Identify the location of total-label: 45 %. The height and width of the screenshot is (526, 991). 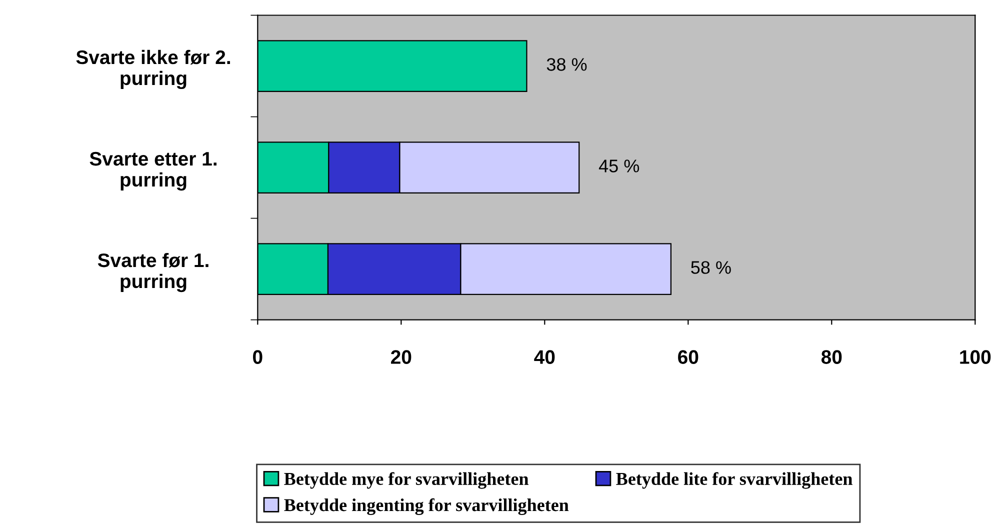
(619, 166).